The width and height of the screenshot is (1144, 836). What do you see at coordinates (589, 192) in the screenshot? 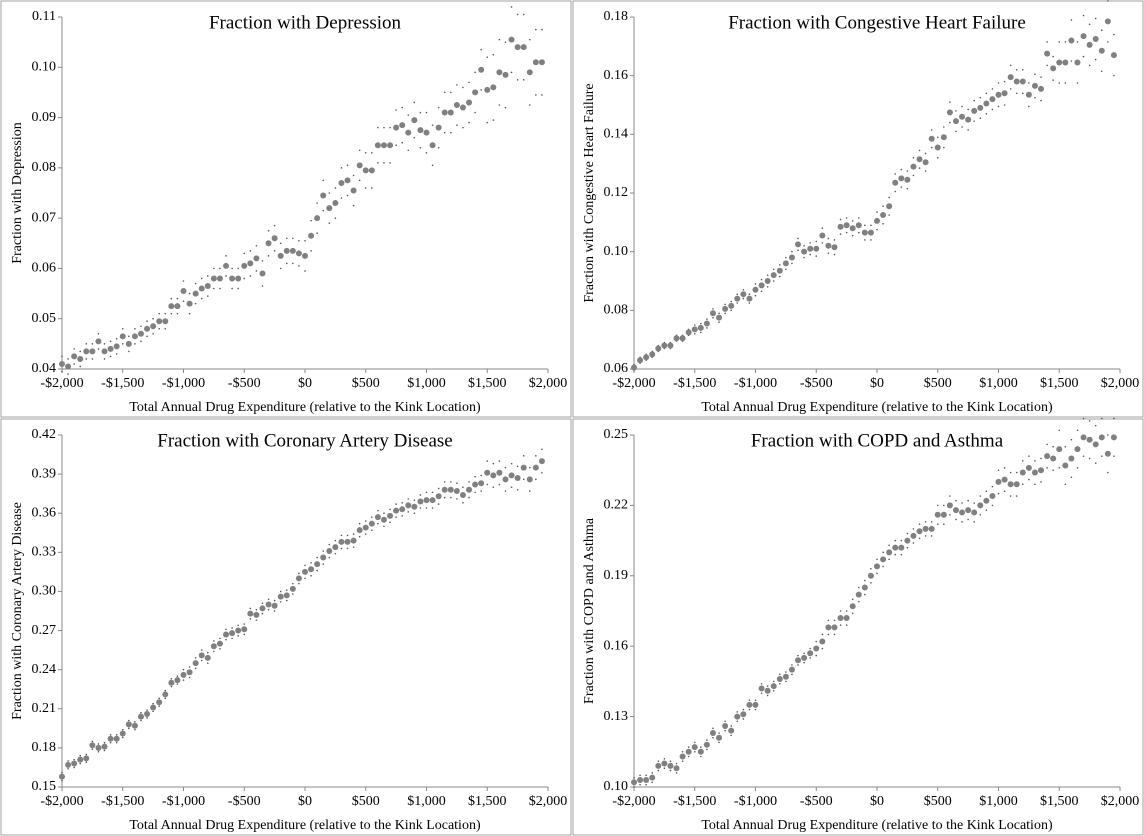
I see `y-axis-label: Fraction with Congestive Heart Failure` at bounding box center [589, 192].